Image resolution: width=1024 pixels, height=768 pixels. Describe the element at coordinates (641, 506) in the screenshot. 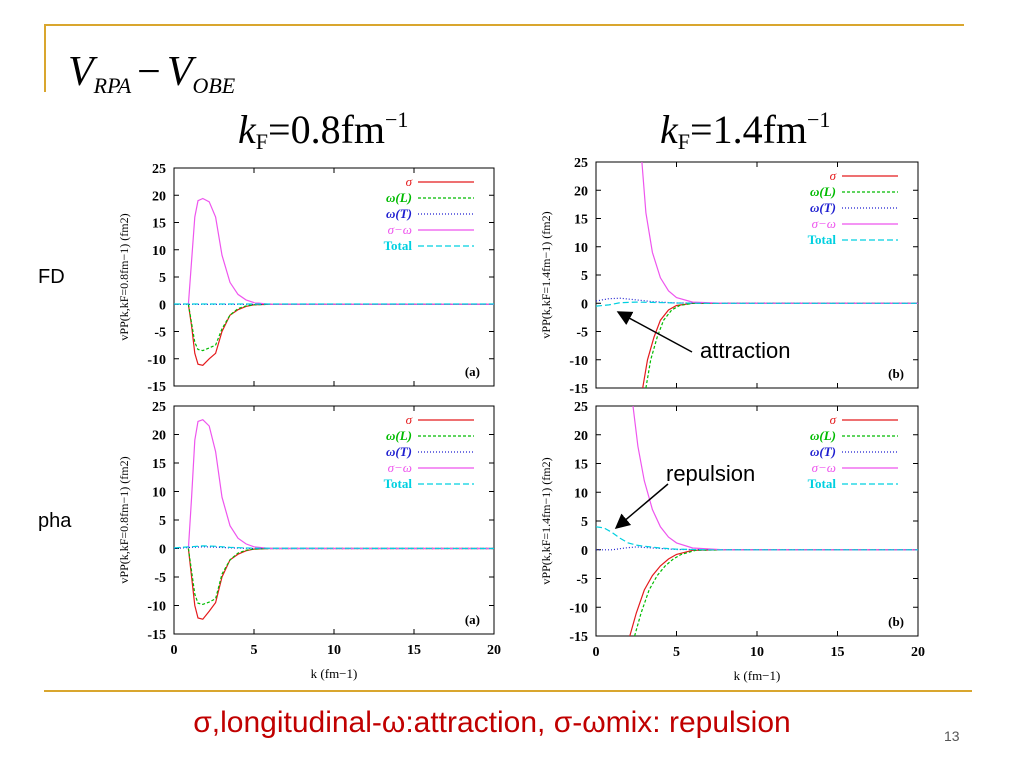

I see `repulsion-arrow` at that location.